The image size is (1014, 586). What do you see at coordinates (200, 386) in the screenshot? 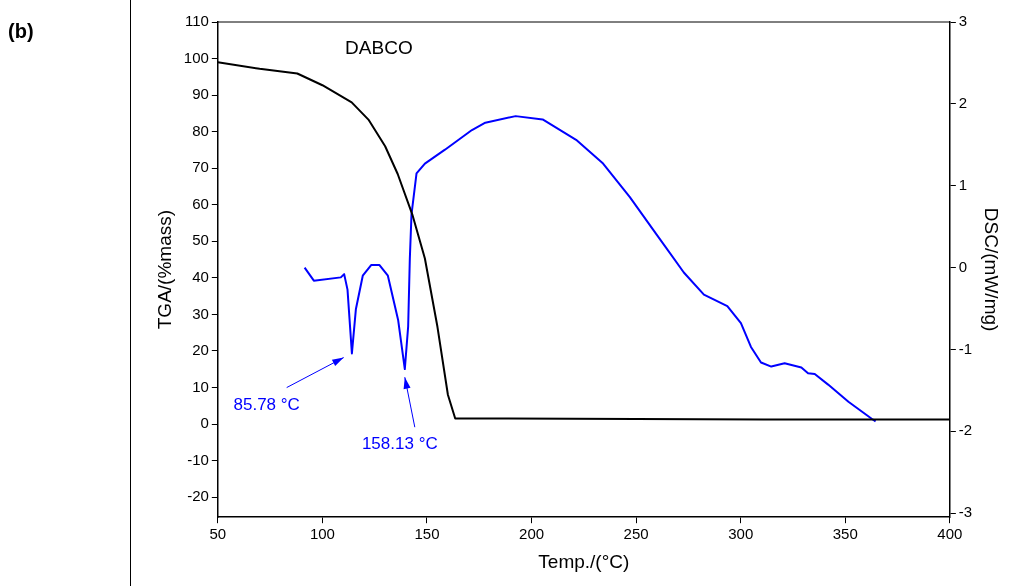
I see `y-tick-label: 10` at bounding box center [200, 386].